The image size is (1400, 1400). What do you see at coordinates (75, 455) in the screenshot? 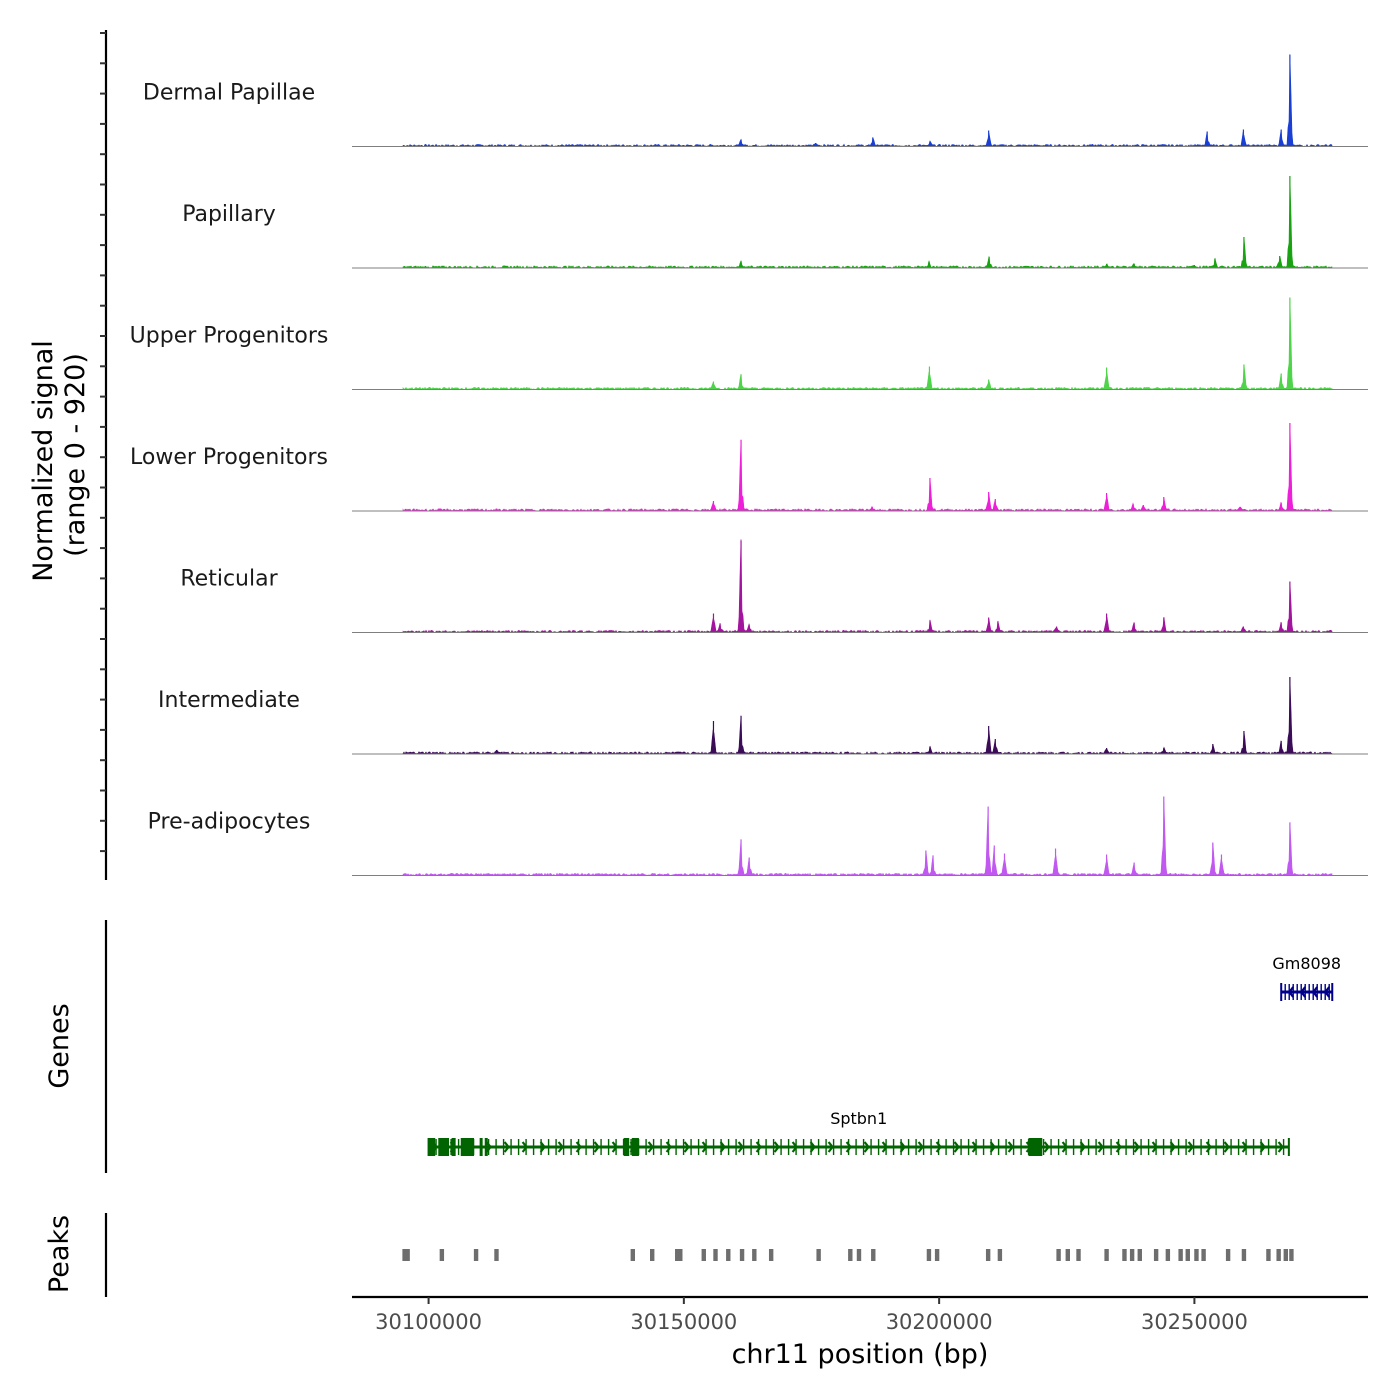
I see `y-axis-range: (range 0 - 920)` at bounding box center [75, 455].